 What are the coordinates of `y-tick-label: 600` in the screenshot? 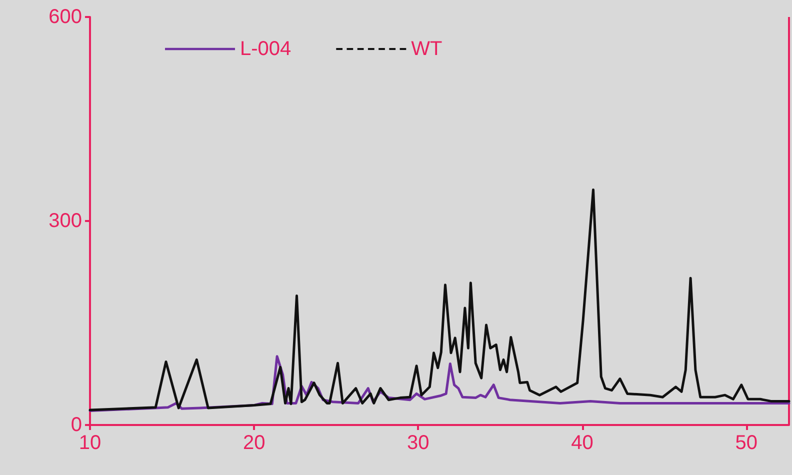 It's located at (65, 17).